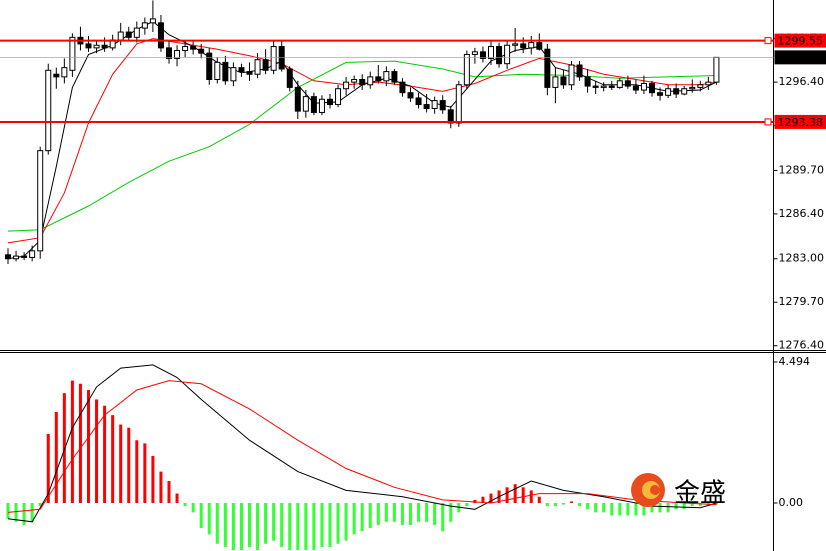  Describe the element at coordinates (802, 301) in the screenshot. I see `y-tick-label: 1279.70` at that location.